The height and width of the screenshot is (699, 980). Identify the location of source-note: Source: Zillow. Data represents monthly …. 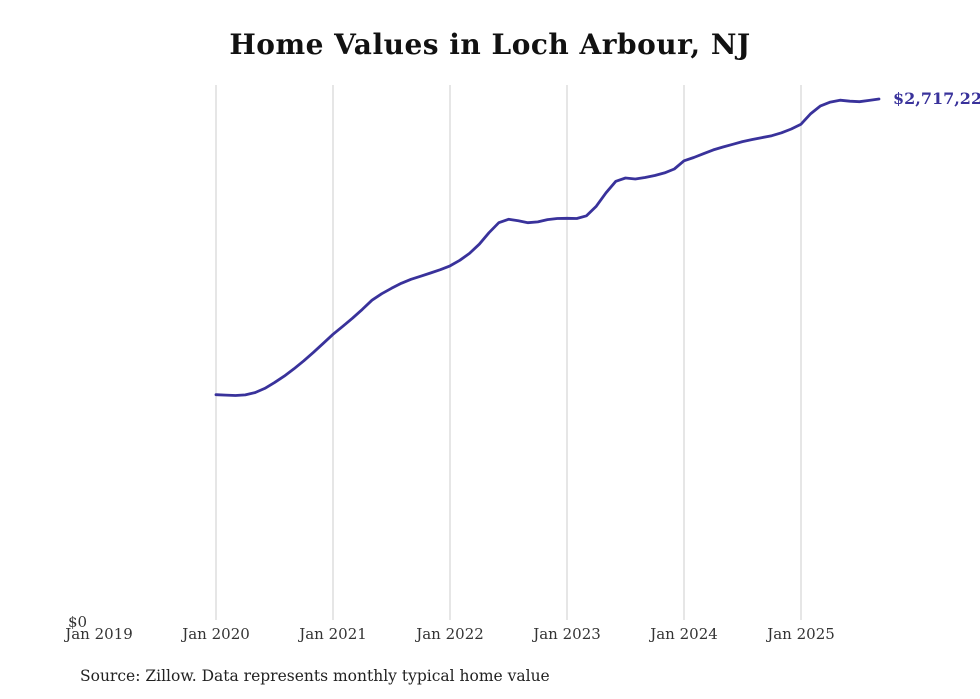
(315, 676).